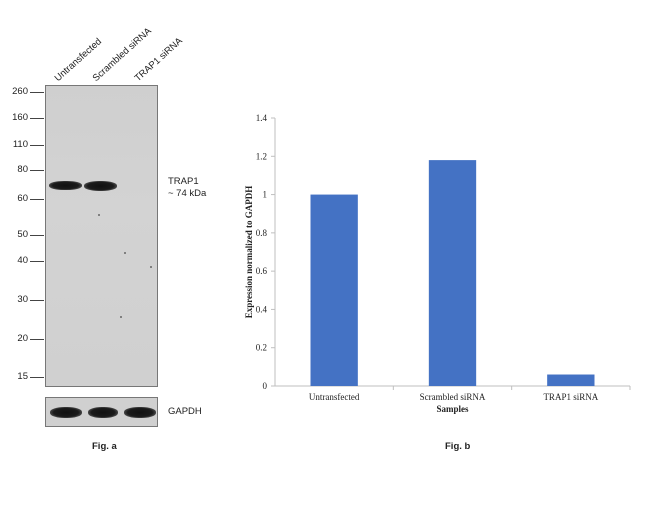  Describe the element at coordinates (22, 234) in the screenshot. I see `mw-marker-label: 50` at that location.